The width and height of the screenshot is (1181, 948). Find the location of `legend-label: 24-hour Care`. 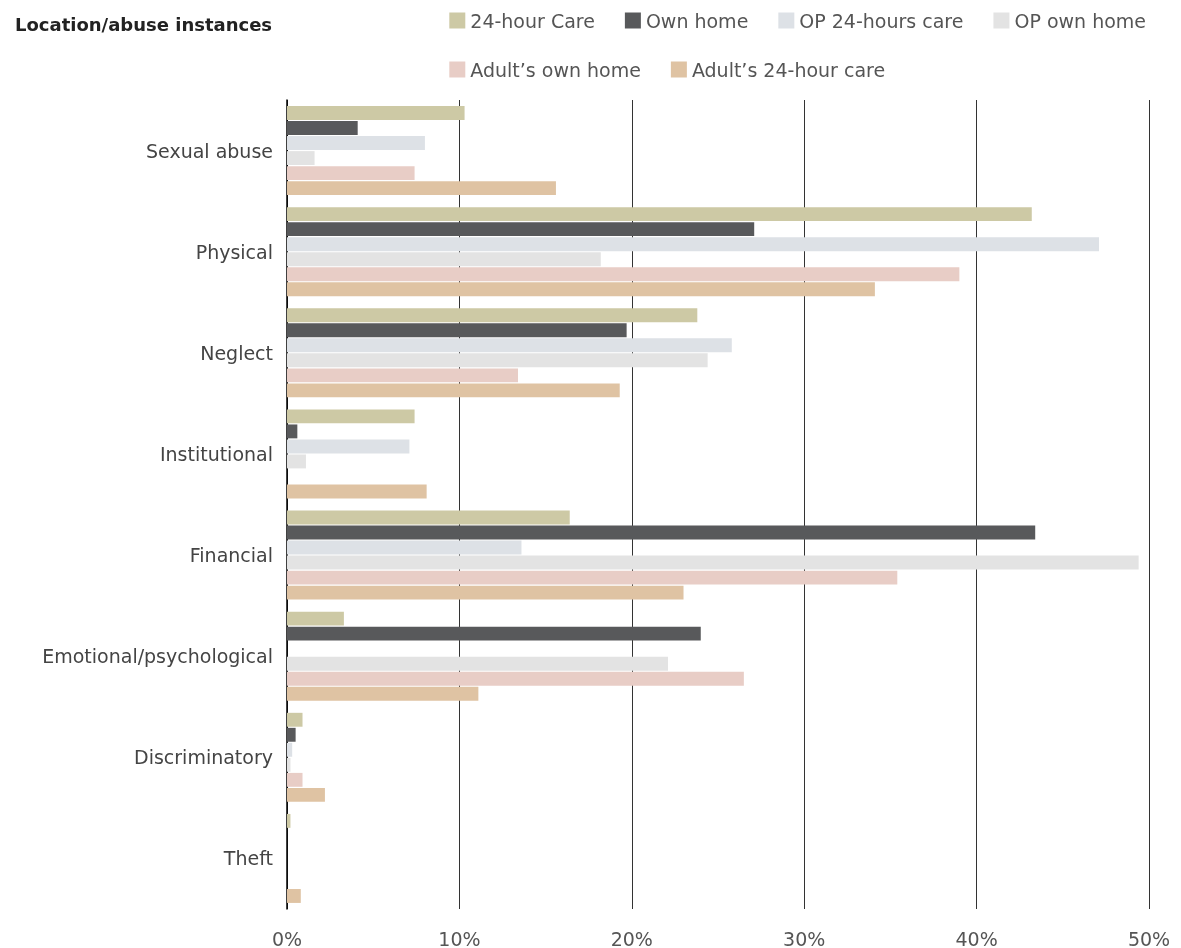

legend-label: 24-hour Care is located at coordinates (532, 20).